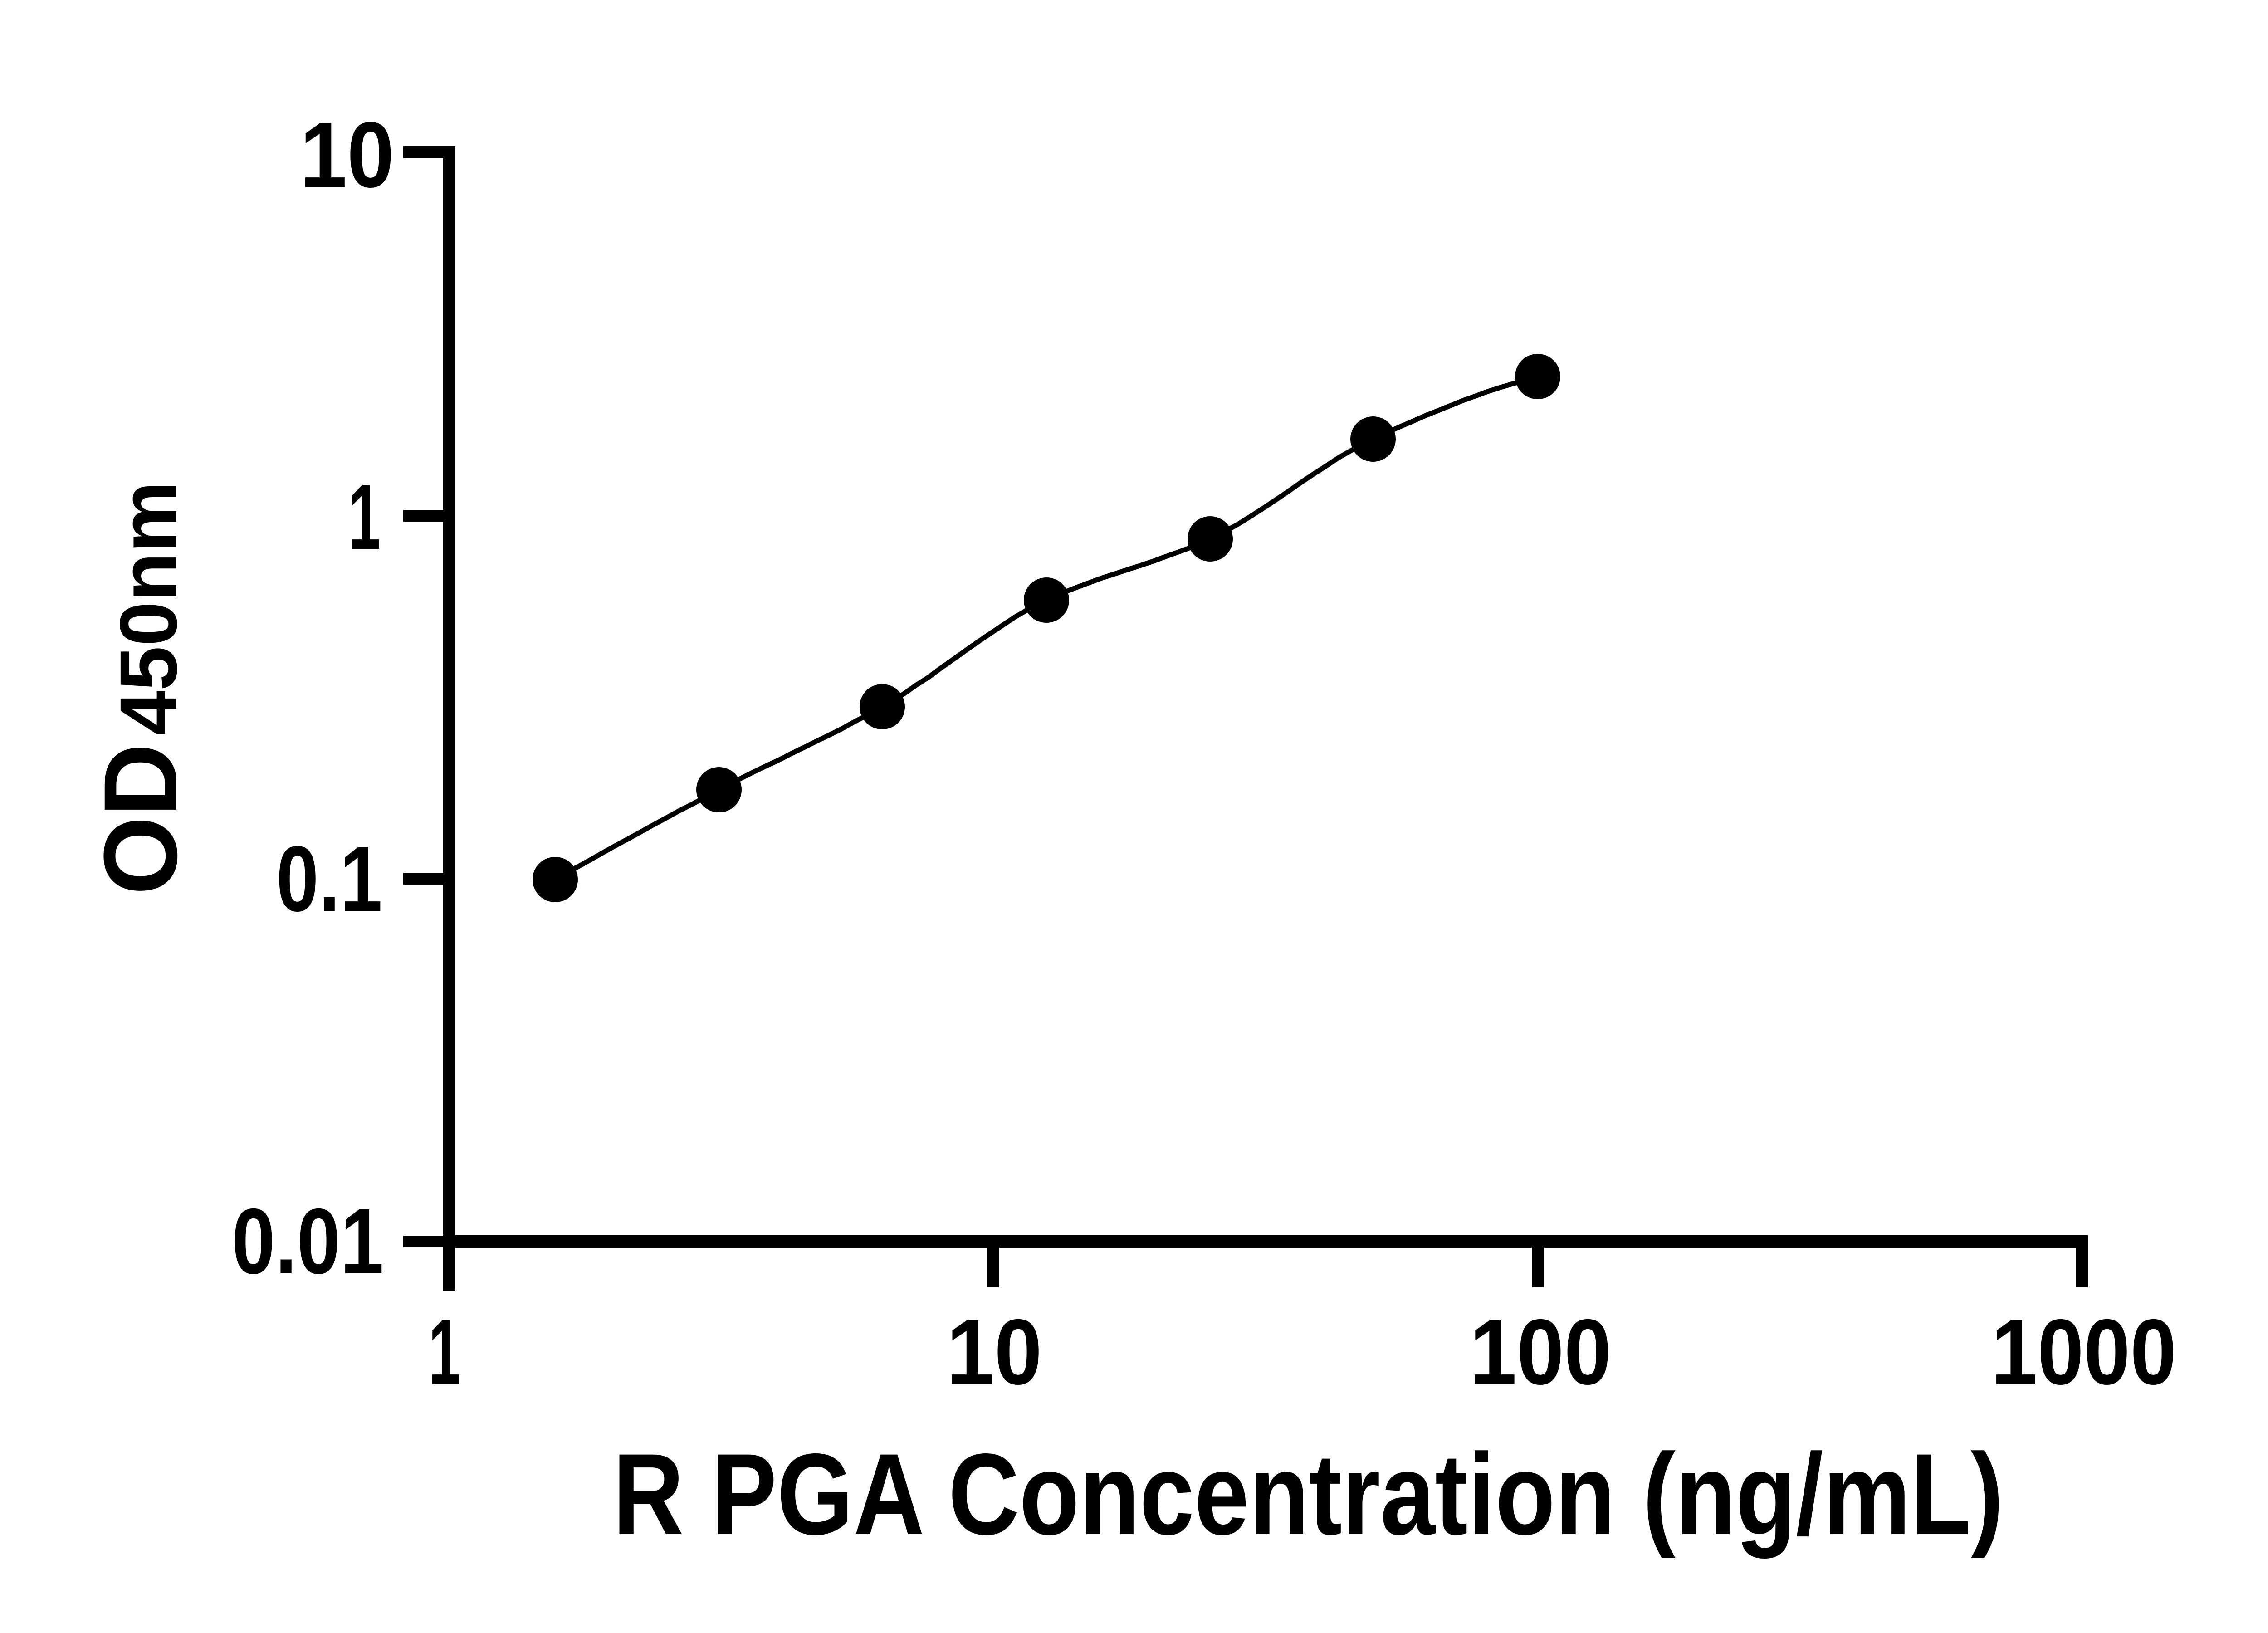 Image resolution: width=2268 pixels, height=1633 pixels. I want to click on svg-text: 0.01, so click(308, 1241).